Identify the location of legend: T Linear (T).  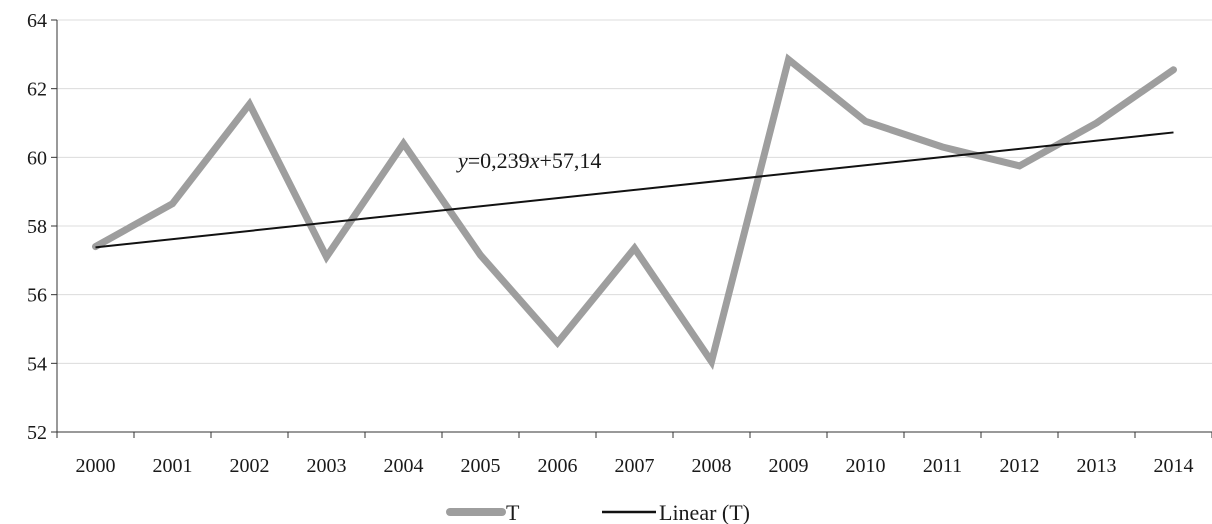
(598, 512).